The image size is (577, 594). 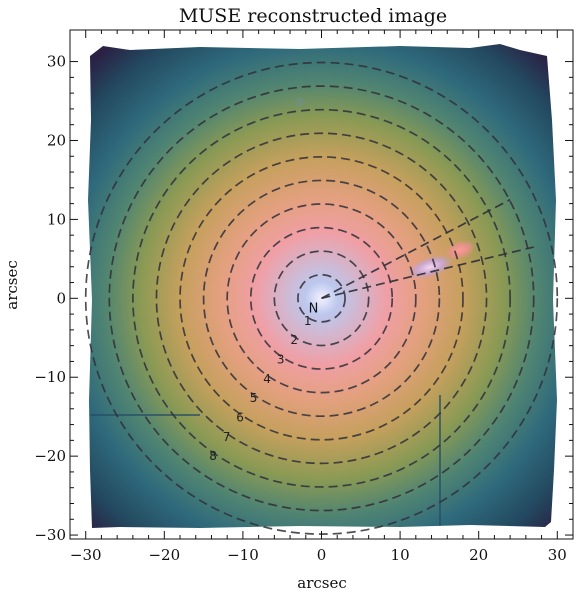 What do you see at coordinates (86, 555) in the screenshot?
I see `x-tick-label: −30` at bounding box center [86, 555].